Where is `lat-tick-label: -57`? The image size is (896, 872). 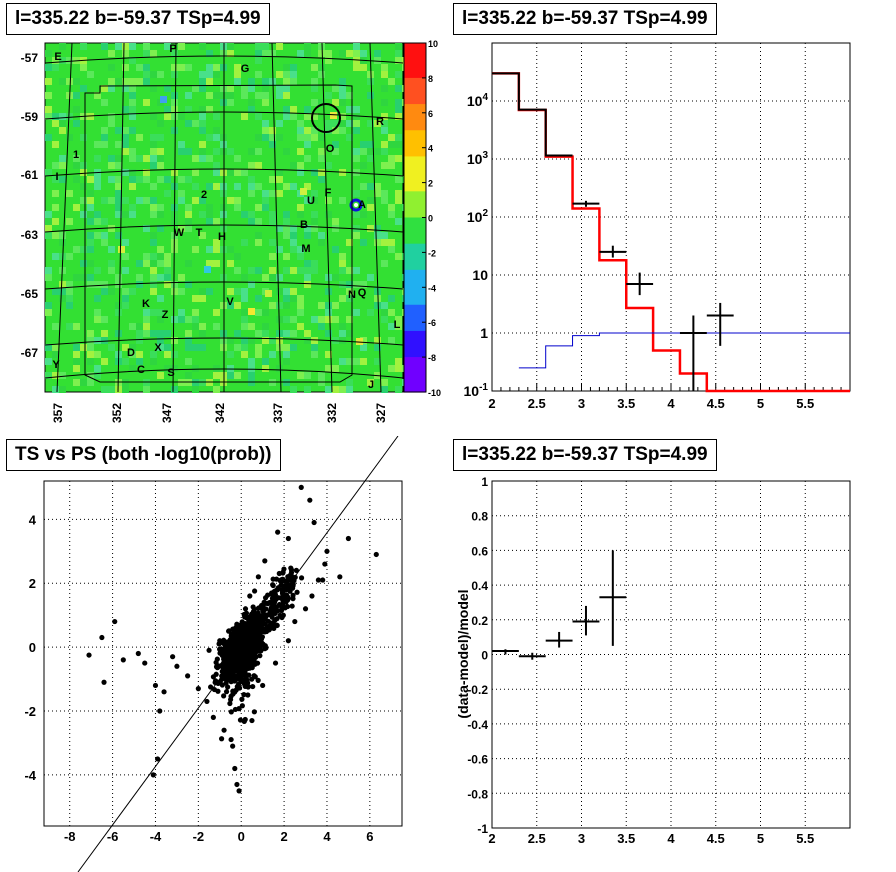 lat-tick-label: -57 is located at coordinates (30, 58).